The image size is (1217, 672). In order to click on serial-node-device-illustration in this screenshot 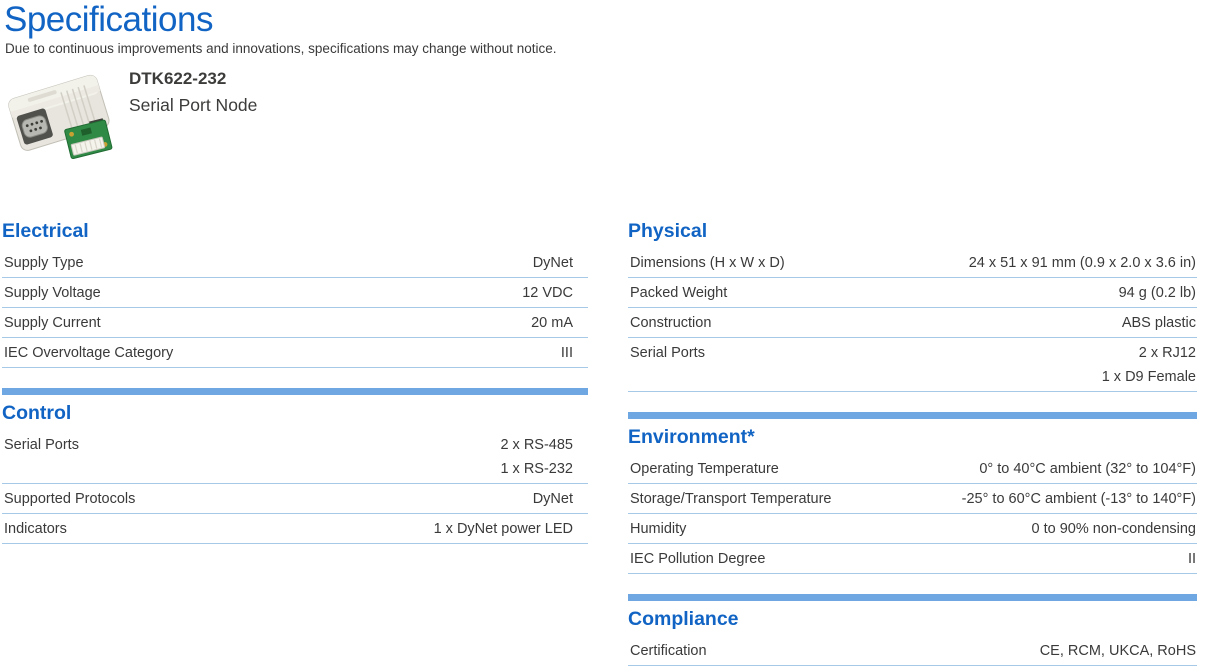, I will do `click(60, 117)`.